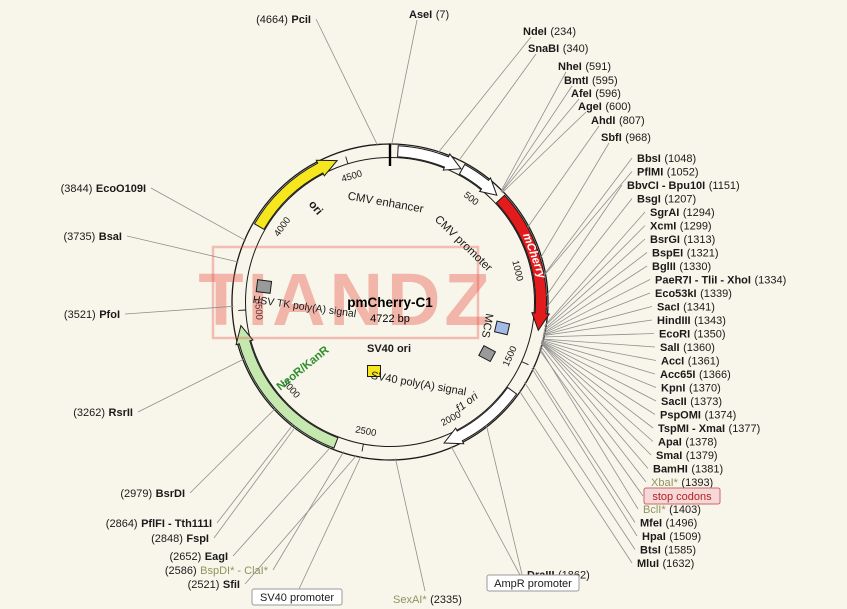 Image resolution: width=847 pixels, height=609 pixels. Describe the element at coordinates (258, 309) in the screenshot. I see `tick-label: 3500` at that location.